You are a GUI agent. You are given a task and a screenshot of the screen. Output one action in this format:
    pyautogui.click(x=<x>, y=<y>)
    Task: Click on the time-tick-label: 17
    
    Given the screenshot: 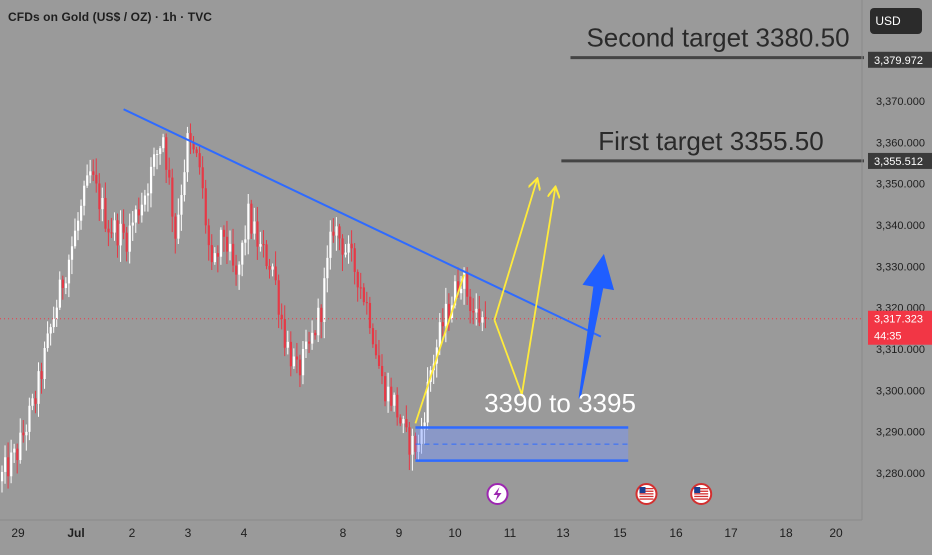 What is the action you would take?
    pyautogui.click(x=731, y=533)
    